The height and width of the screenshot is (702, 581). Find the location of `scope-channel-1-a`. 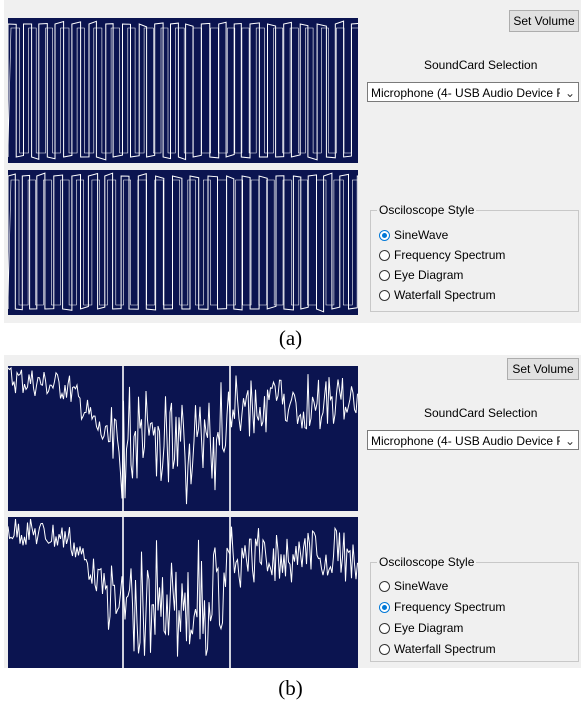

scope-channel-1-a is located at coordinates (183, 90).